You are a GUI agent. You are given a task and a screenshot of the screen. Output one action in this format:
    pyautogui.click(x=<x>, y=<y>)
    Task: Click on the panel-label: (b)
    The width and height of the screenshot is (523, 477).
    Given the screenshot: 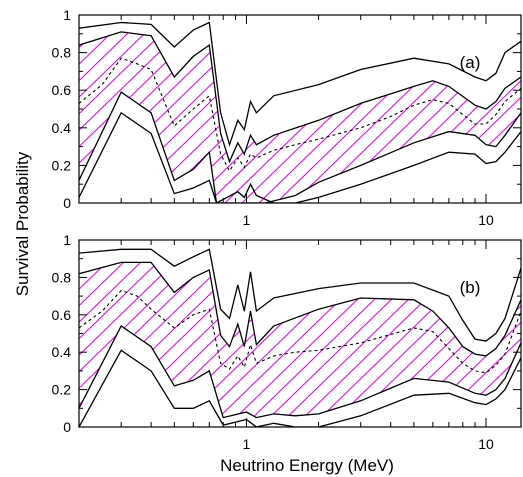 What is the action you would take?
    pyautogui.click(x=470, y=287)
    